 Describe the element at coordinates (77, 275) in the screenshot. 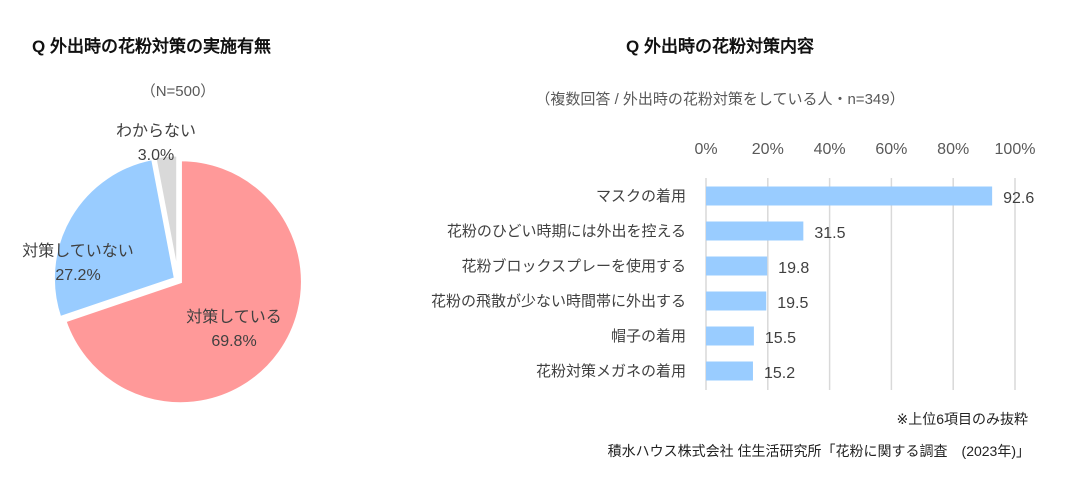

I see `pie-slice-value: 27.2%` at that location.